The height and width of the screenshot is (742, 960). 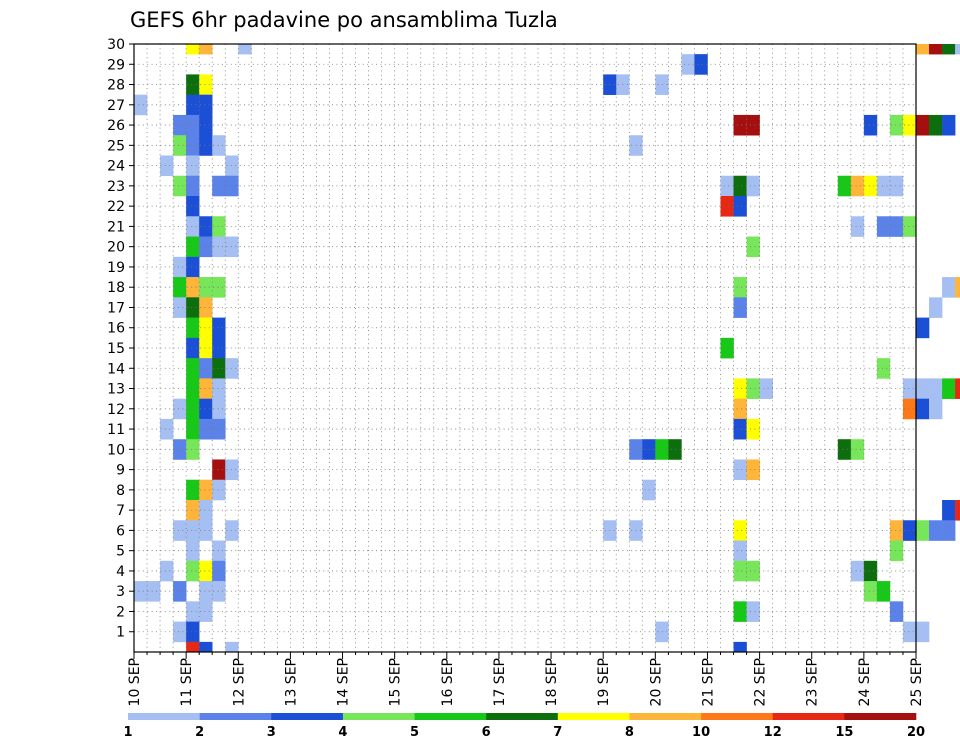 What do you see at coordinates (342, 732) in the screenshot?
I see `colorbar-label: 4` at bounding box center [342, 732].